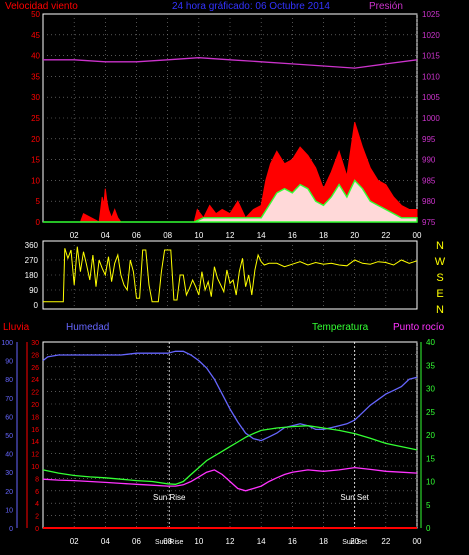 This screenshot has height=555, width=469. Describe the element at coordinates (261, 235) in the screenshot. I see `time-tick-label: 14` at that location.